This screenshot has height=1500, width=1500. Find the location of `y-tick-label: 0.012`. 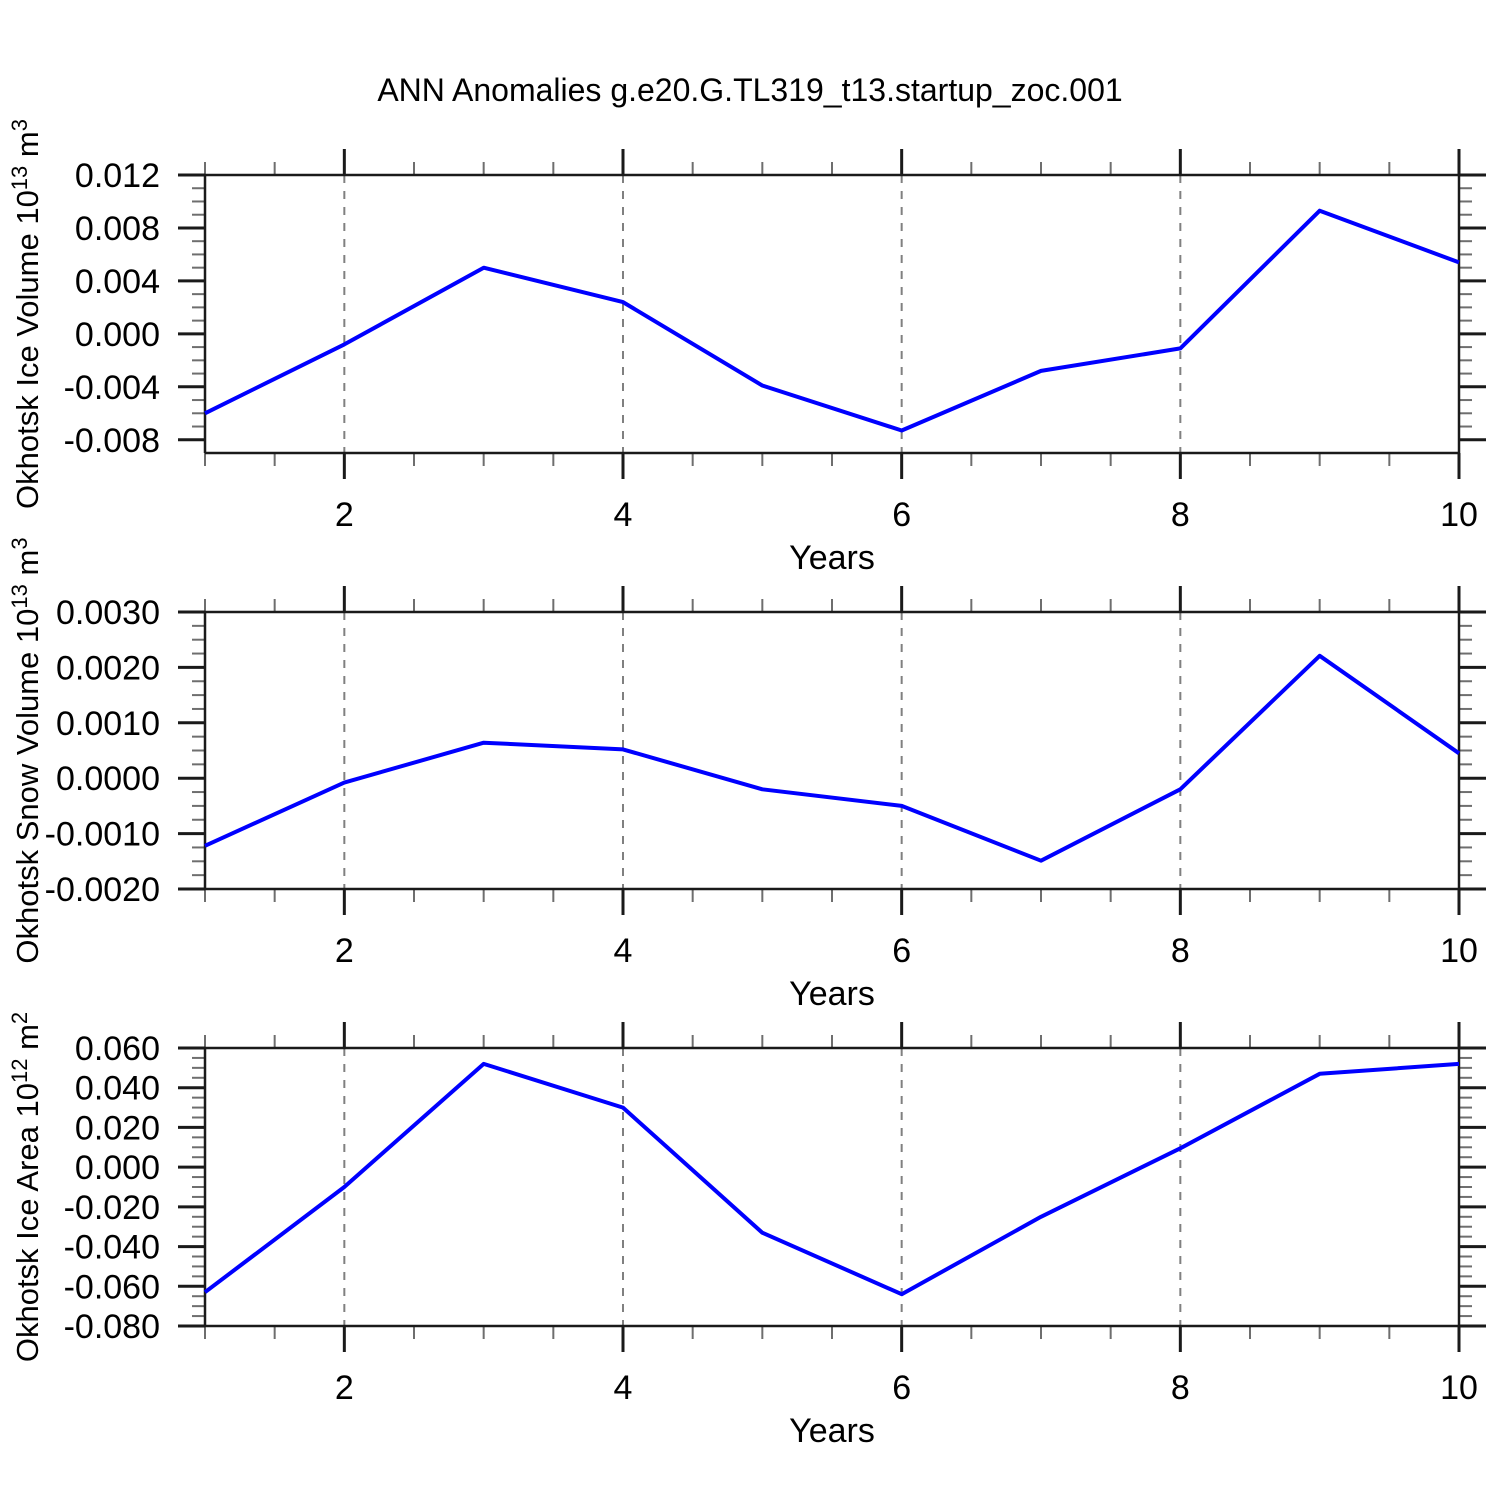

y-tick-label: 0.012 is located at coordinates (117, 176).